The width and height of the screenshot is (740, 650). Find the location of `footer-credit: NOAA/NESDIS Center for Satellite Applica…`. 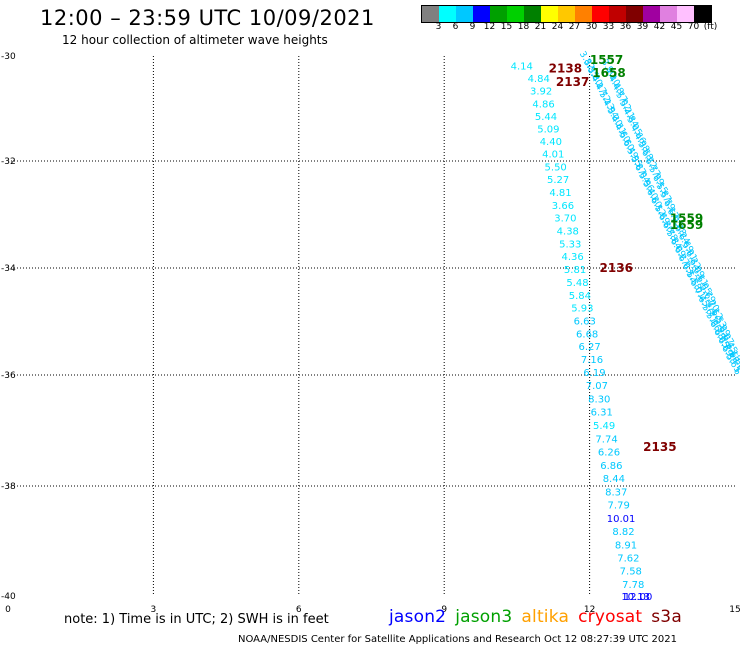

footer-credit: NOAA/NESDIS Center for Satellite Applica… is located at coordinates (457, 639).